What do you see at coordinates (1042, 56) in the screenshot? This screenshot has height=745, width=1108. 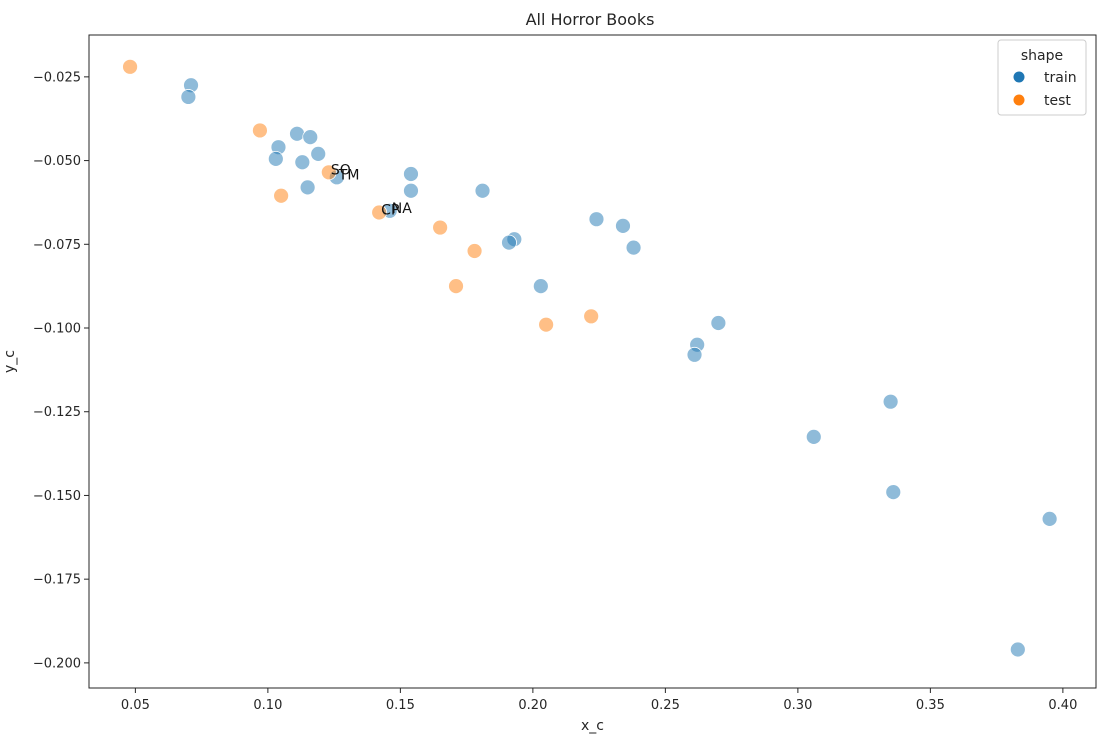 I see `legend-title: shape` at bounding box center [1042, 56].